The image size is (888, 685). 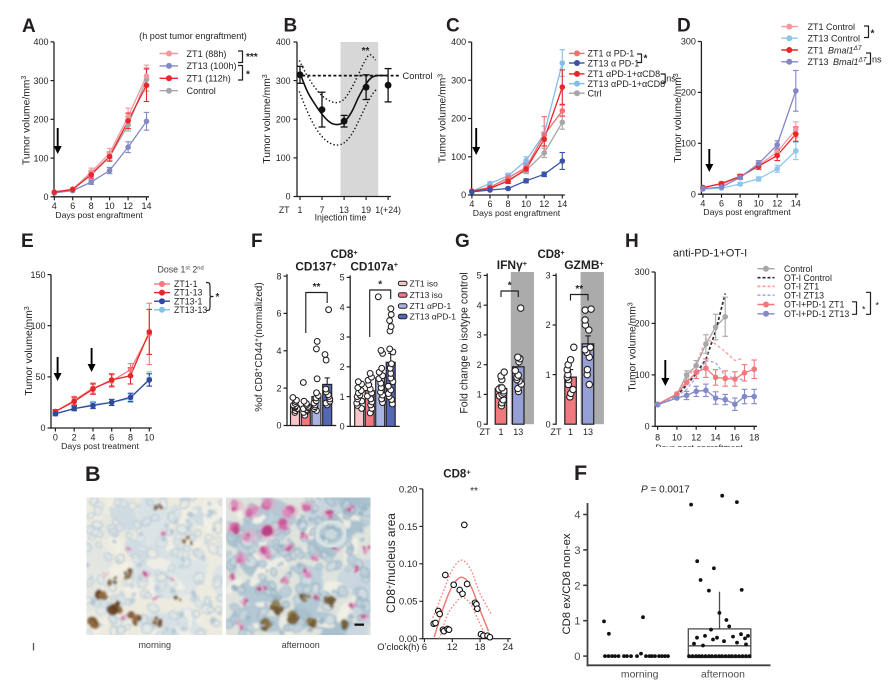 What do you see at coordinates (458, 80) in the screenshot?
I see `svg-text: 300` at bounding box center [458, 80].